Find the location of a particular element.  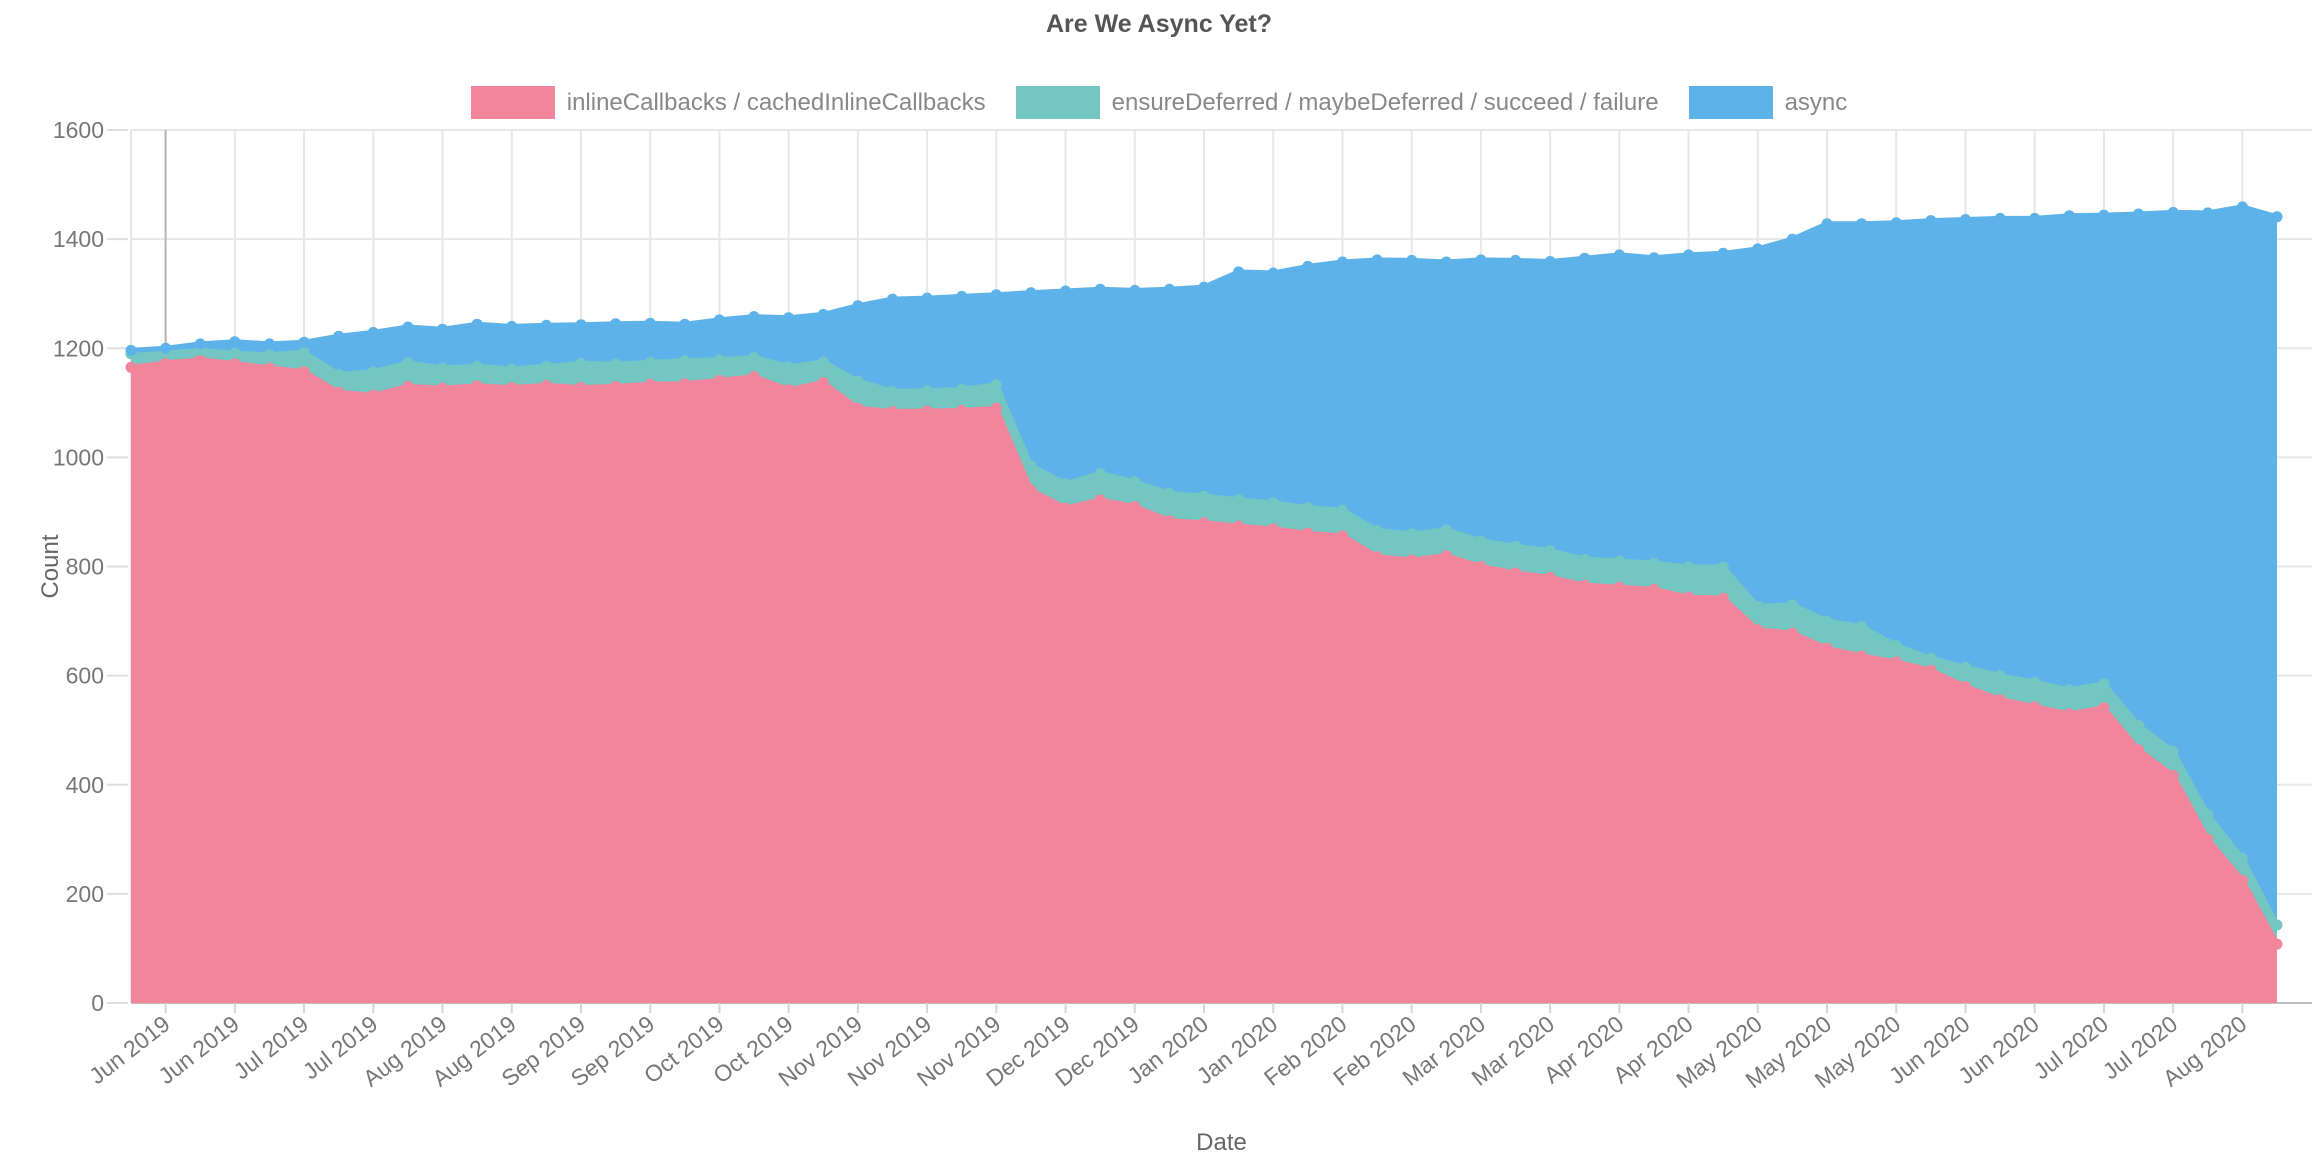

legend-swatch-ensuredeferred is located at coordinates (1057, 102).